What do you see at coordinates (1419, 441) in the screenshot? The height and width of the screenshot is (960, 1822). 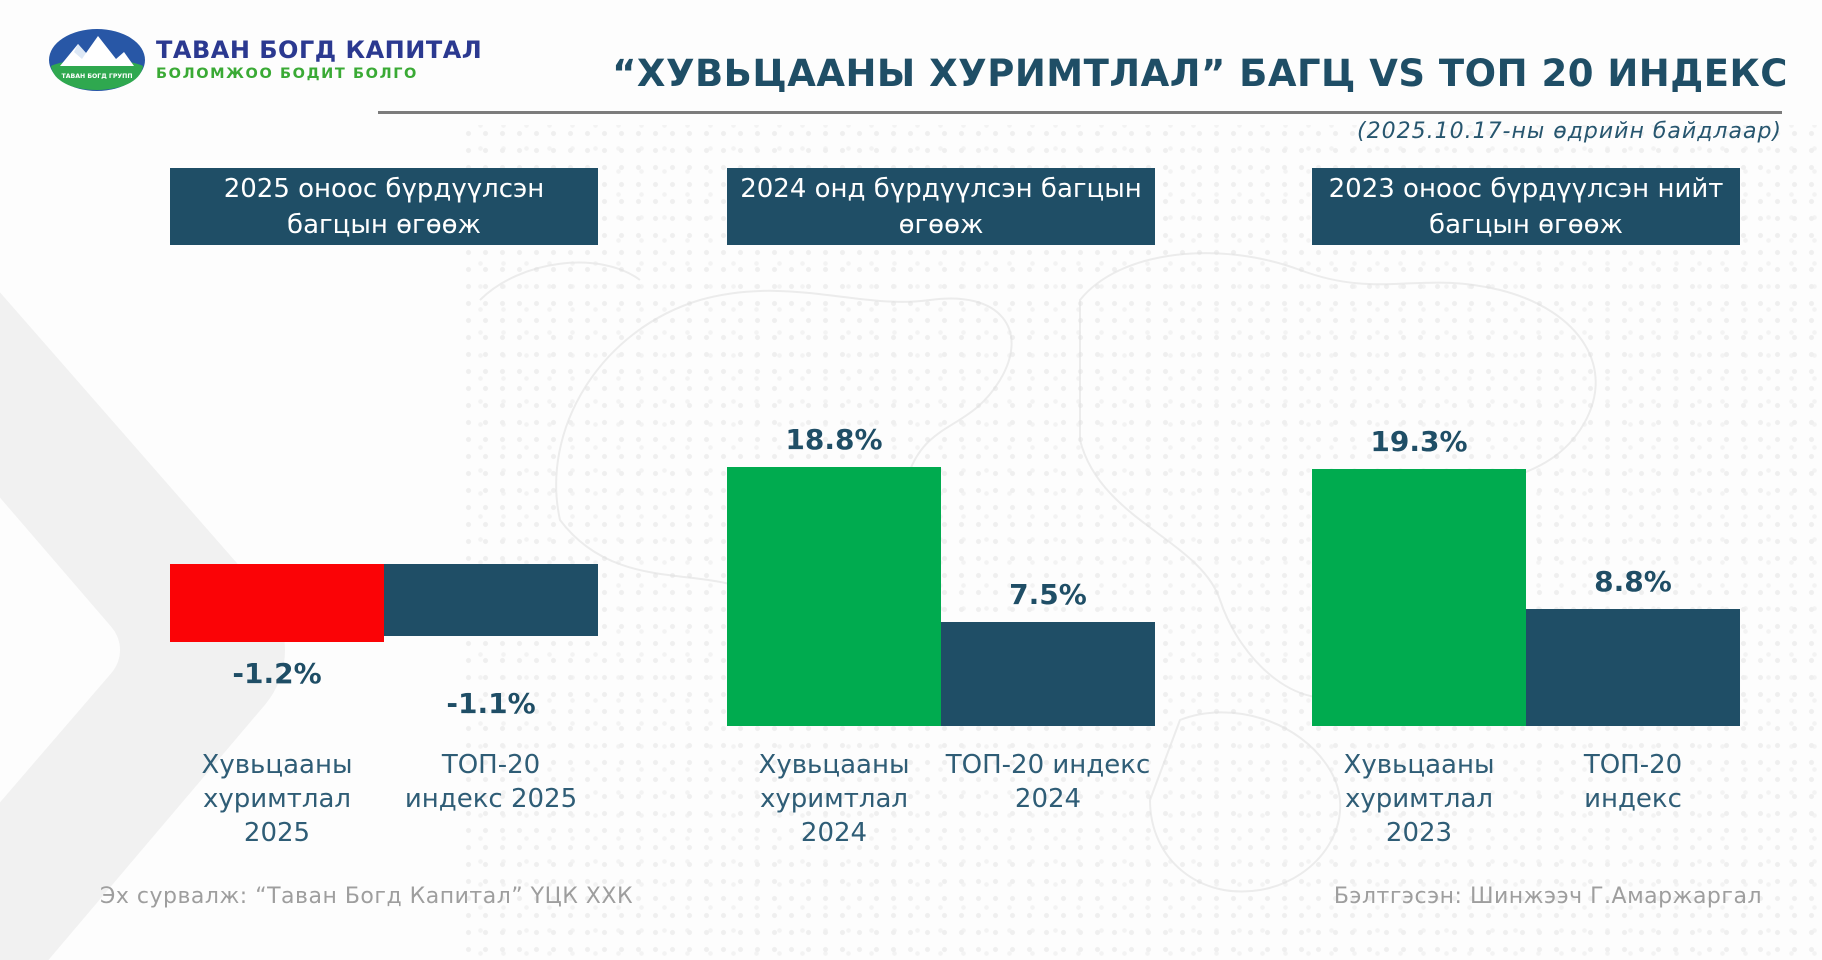 I see `bar-value-label: 19.3%` at bounding box center [1419, 441].